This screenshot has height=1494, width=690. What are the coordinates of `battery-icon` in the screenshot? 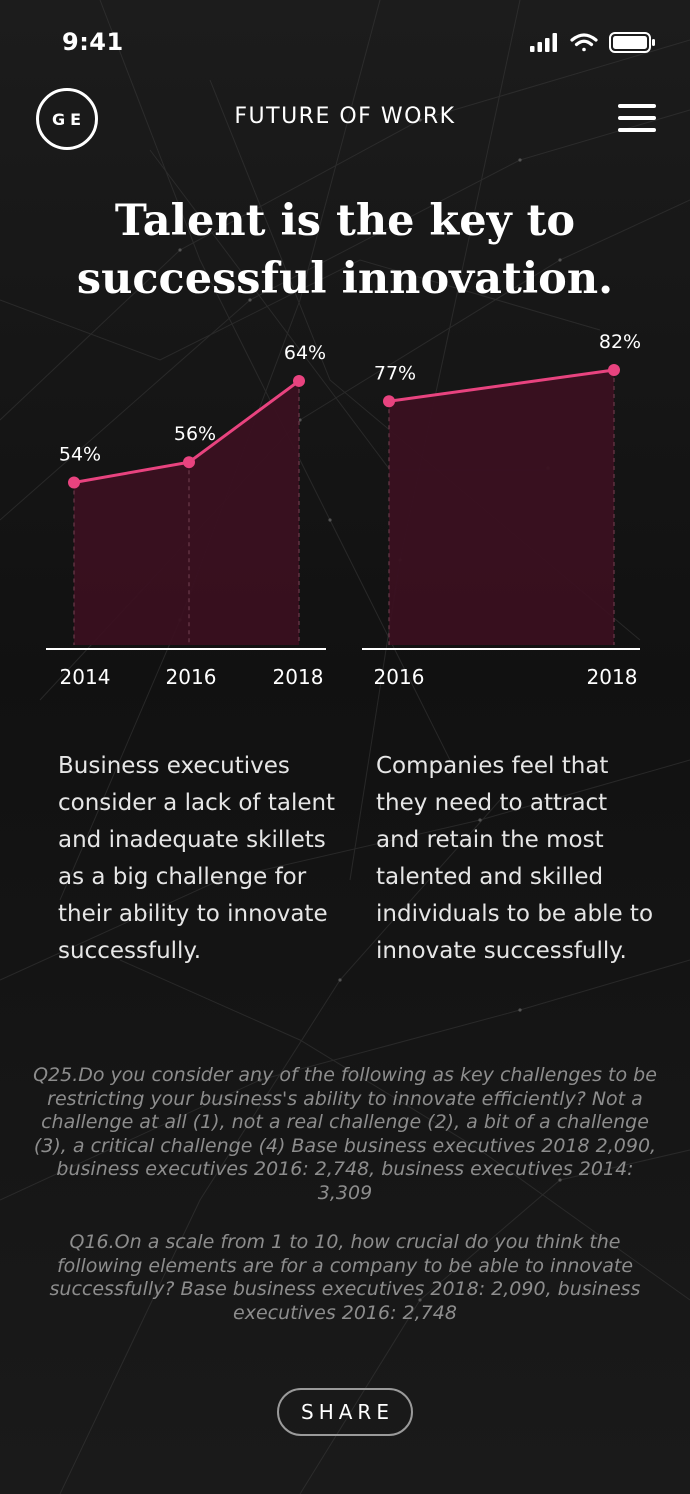 It's located at (632, 42).